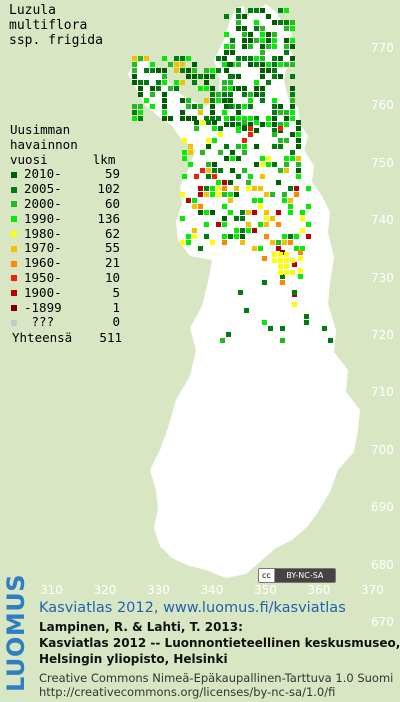 Image resolution: width=400 pixels, height=702 pixels. Describe the element at coordinates (108, 189) in the screenshot. I see `legend-count: 102` at that location.